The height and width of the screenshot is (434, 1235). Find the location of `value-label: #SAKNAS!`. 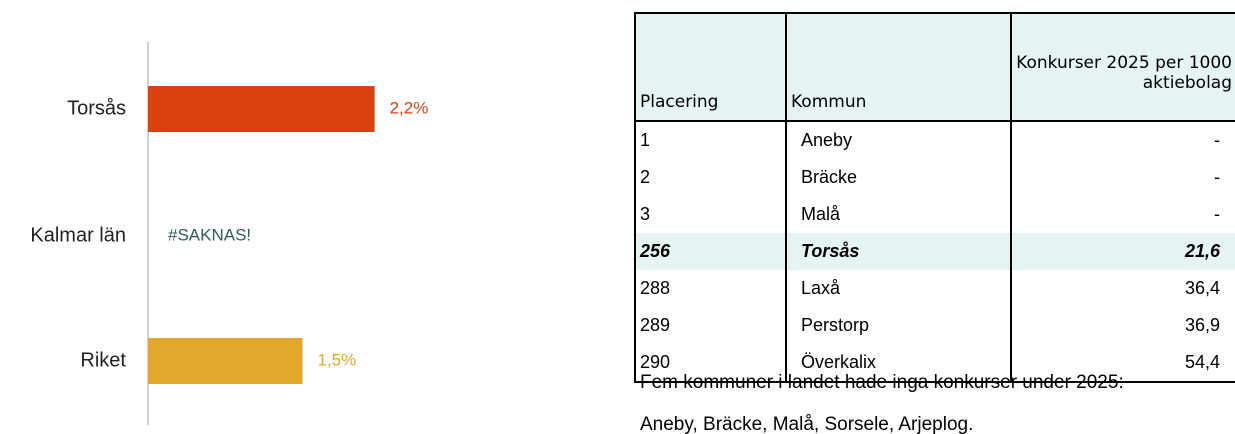

value-label: #SAKNAS! is located at coordinates (209, 234).